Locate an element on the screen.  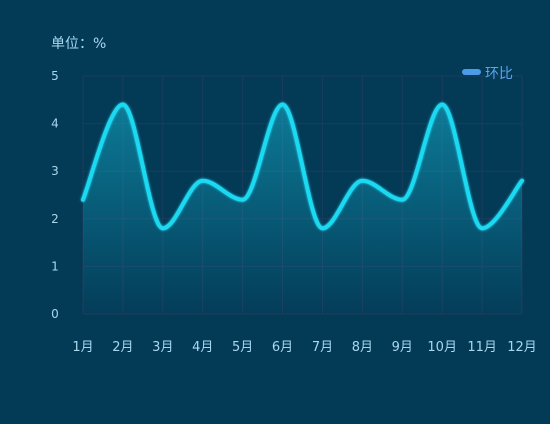
legend: 环比 is located at coordinates (487, 74).